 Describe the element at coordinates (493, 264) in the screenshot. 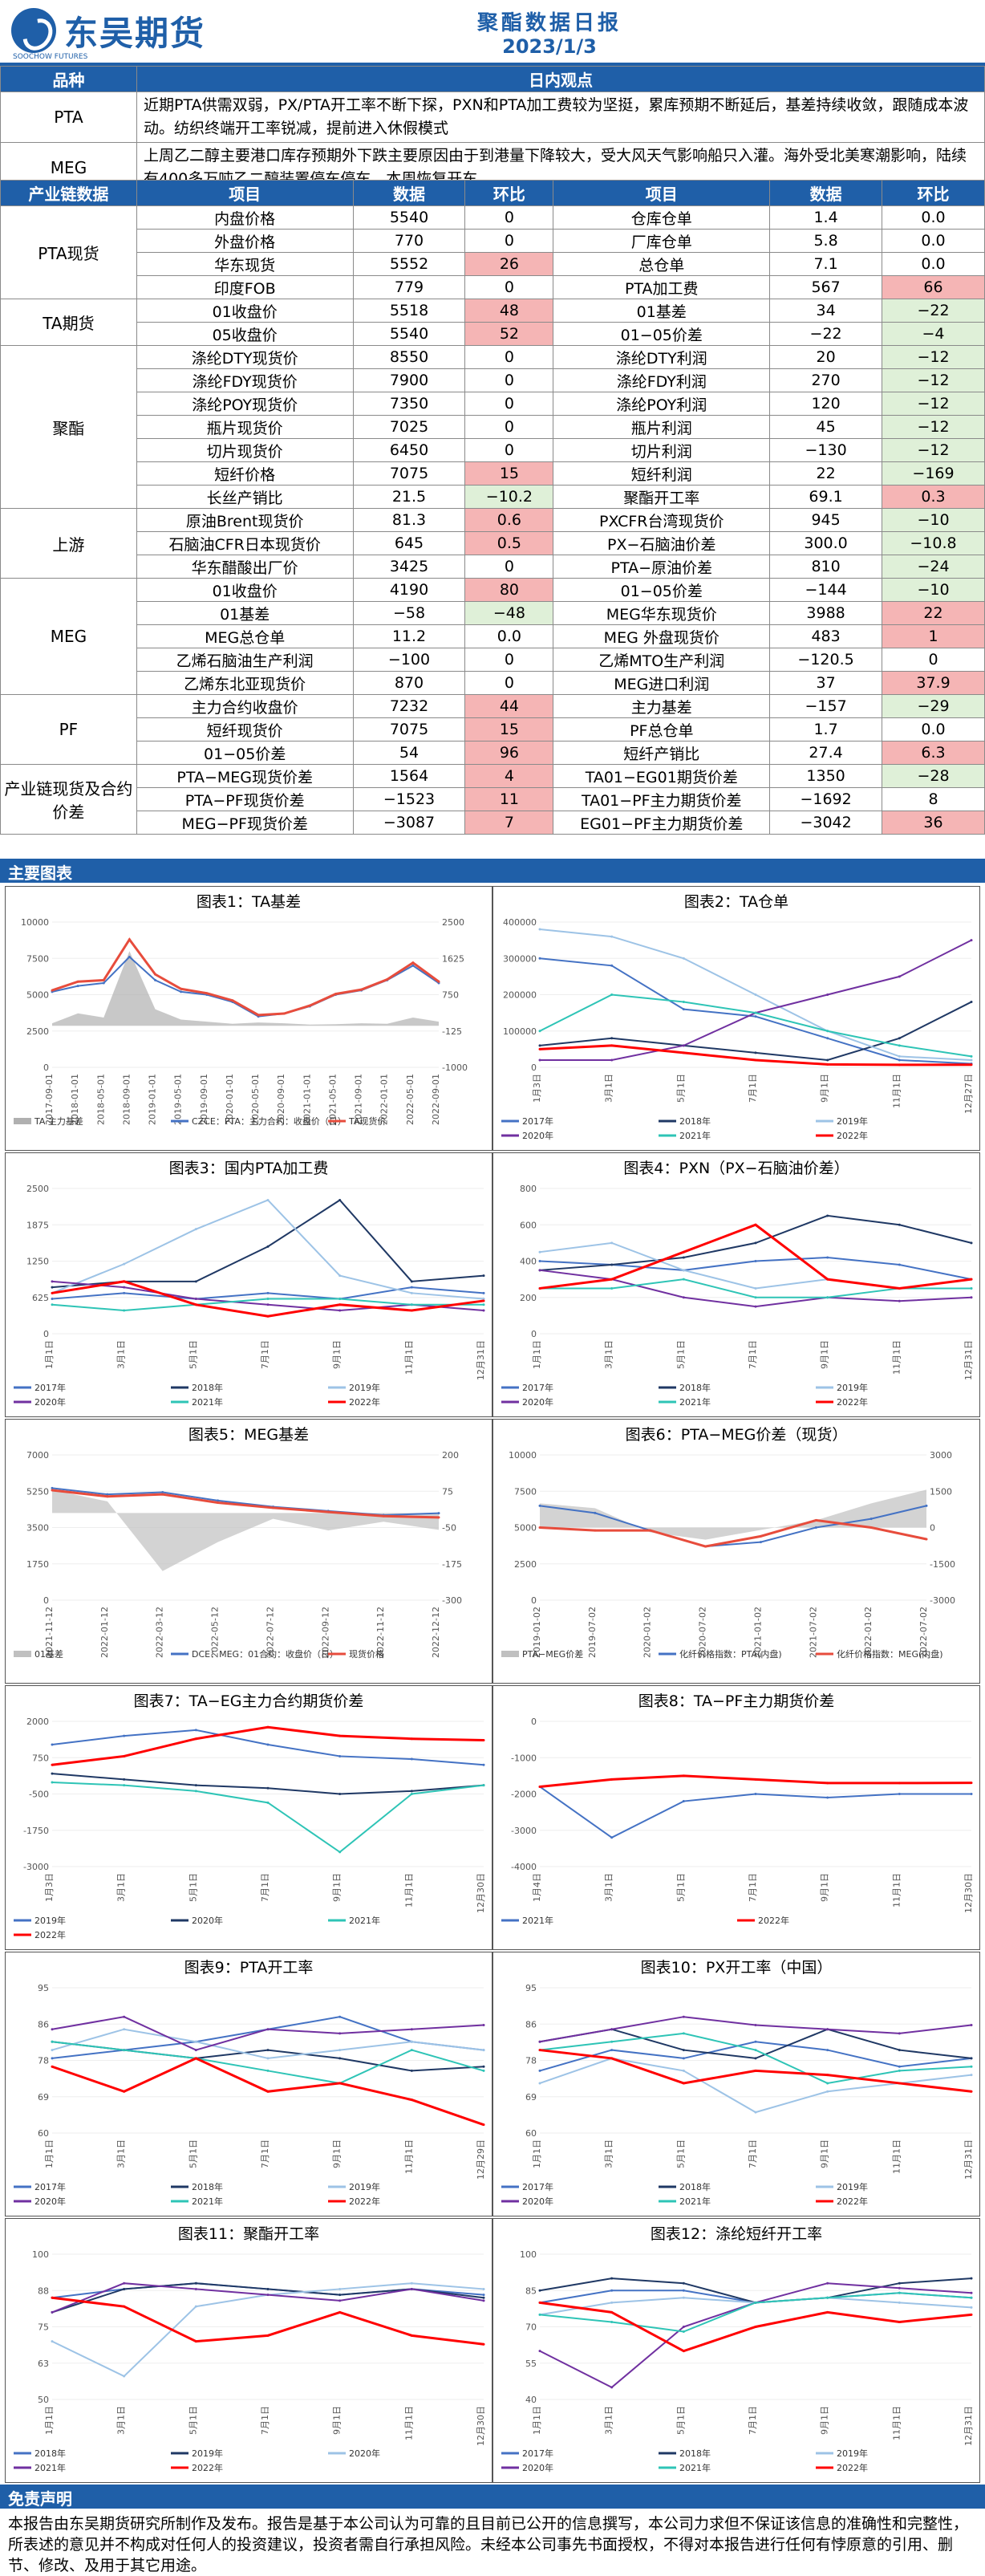

I see `table-row: 华东现货 5552 26 总仓单 7.1 0.0` at that location.